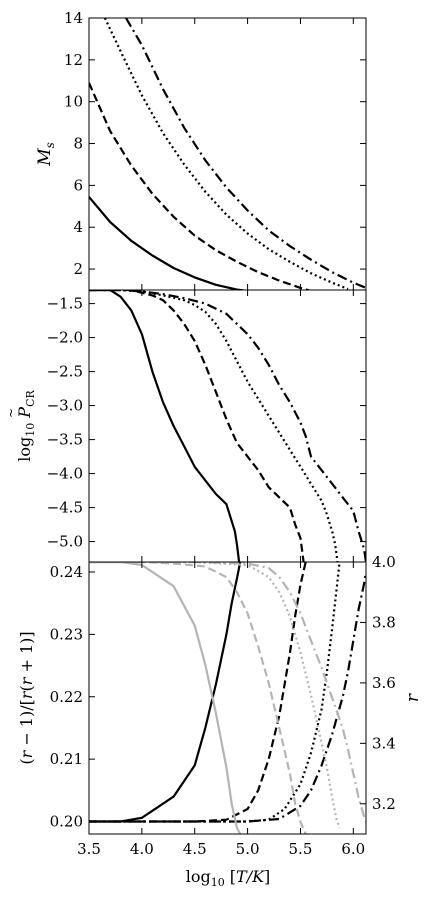 The height and width of the screenshot is (899, 433). What do you see at coordinates (228, 878) in the screenshot?
I see `temperature-axis-label: log10 [T/K]` at bounding box center [228, 878].